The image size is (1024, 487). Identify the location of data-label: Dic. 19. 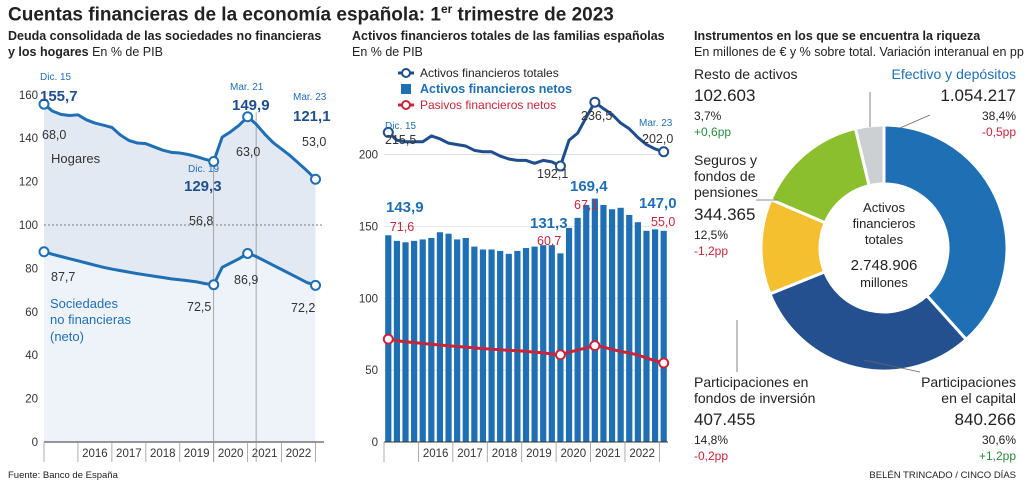
(204, 169).